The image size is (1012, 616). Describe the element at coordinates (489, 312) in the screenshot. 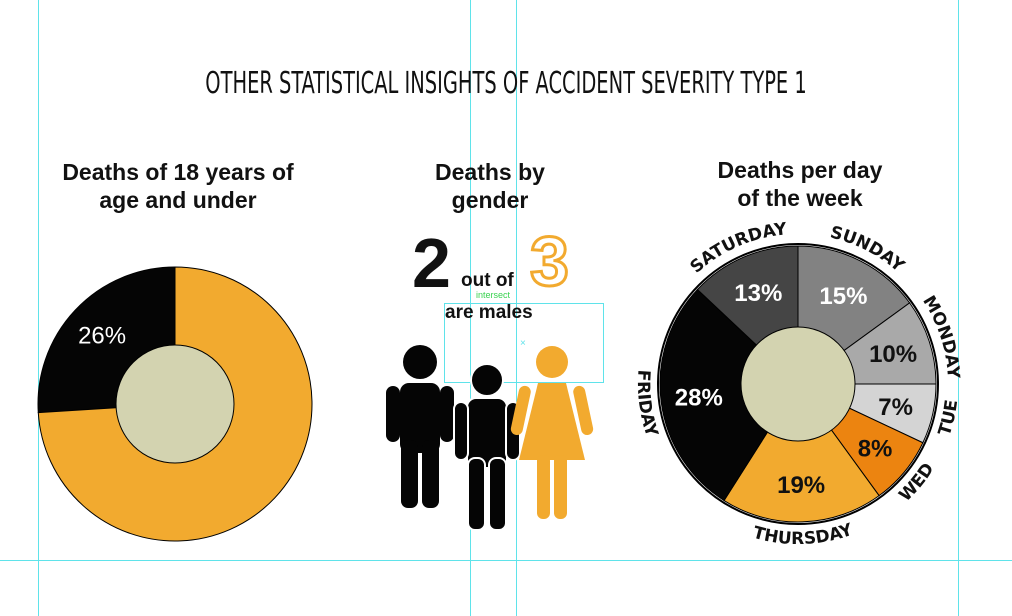

I see `are-males-text: are males` at that location.